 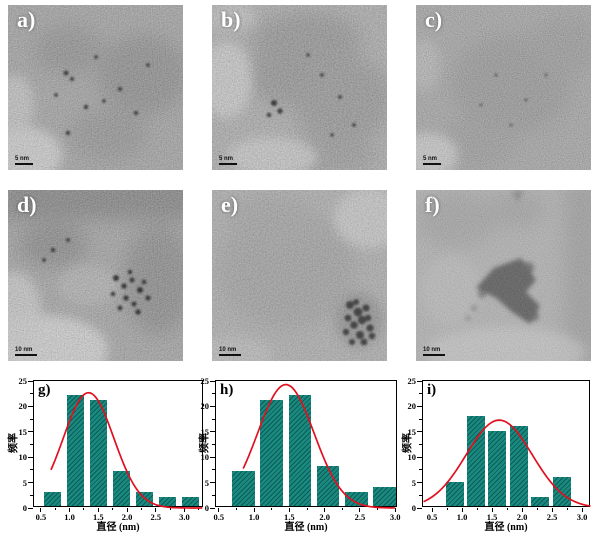 I want to click on tem-image-f: f) 10 nm, so click(x=503, y=275).